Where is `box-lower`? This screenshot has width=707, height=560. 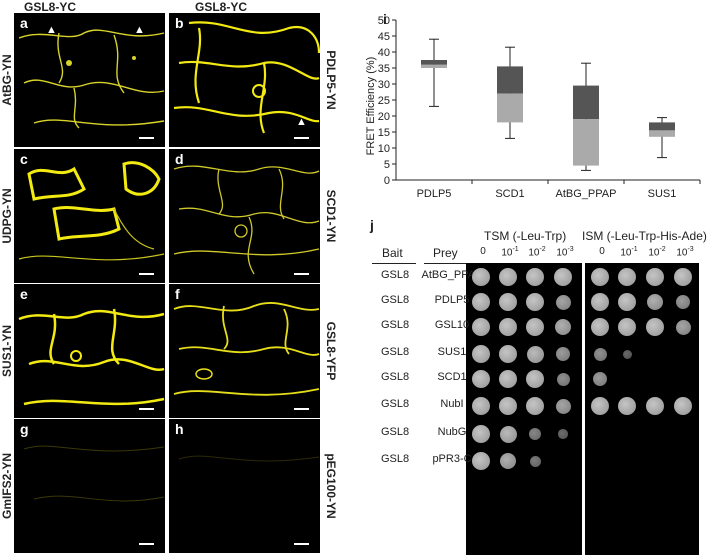 box-lower is located at coordinates (586, 142).